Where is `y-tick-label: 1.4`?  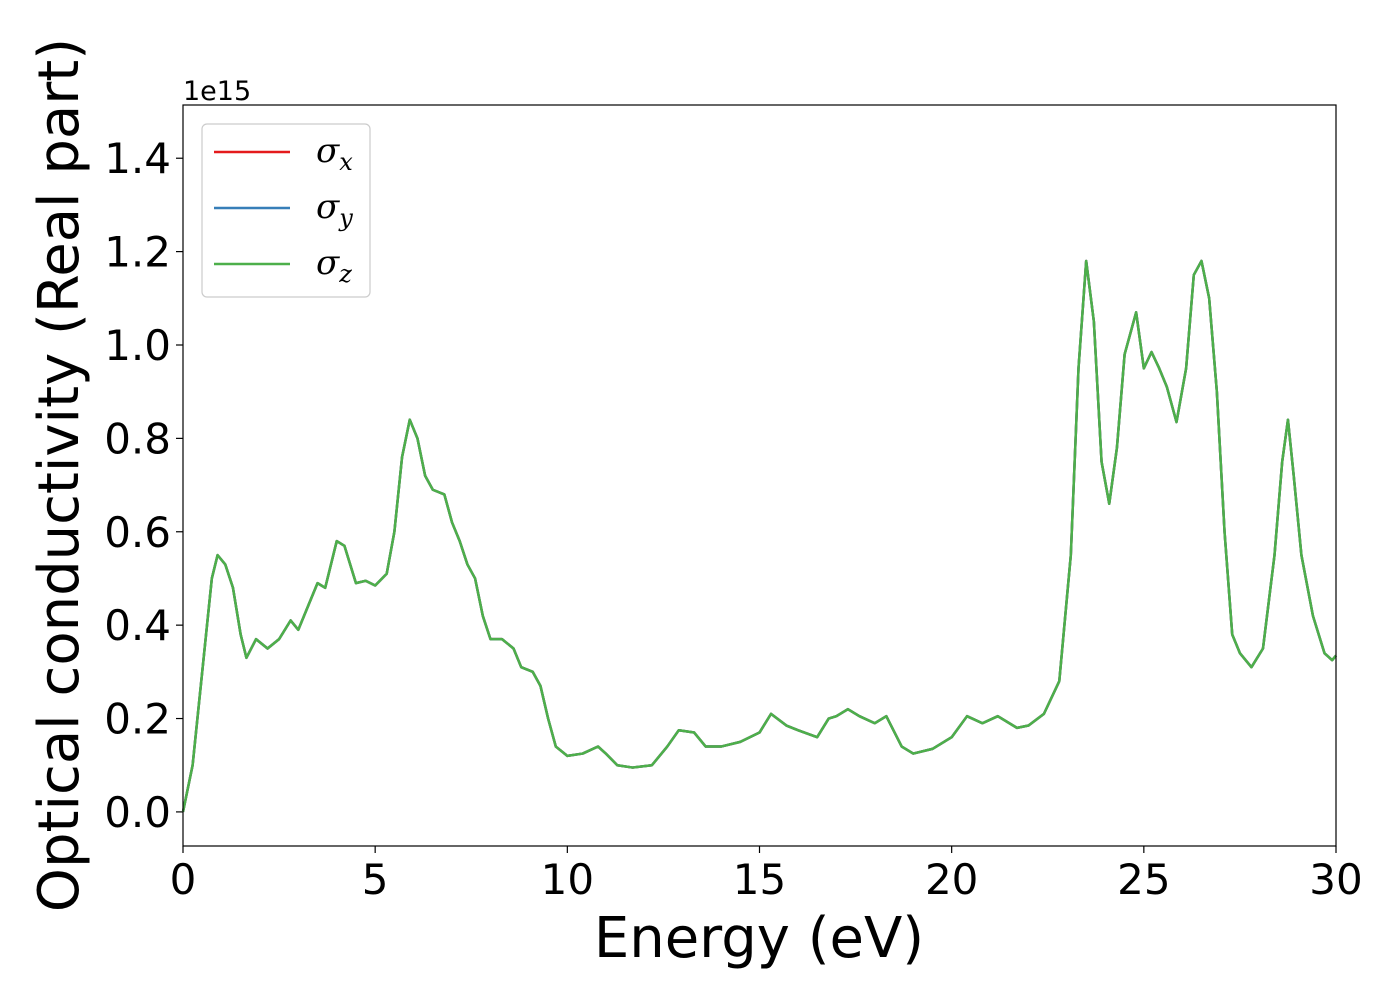 y-tick-label: 1.4 is located at coordinates (137, 158).